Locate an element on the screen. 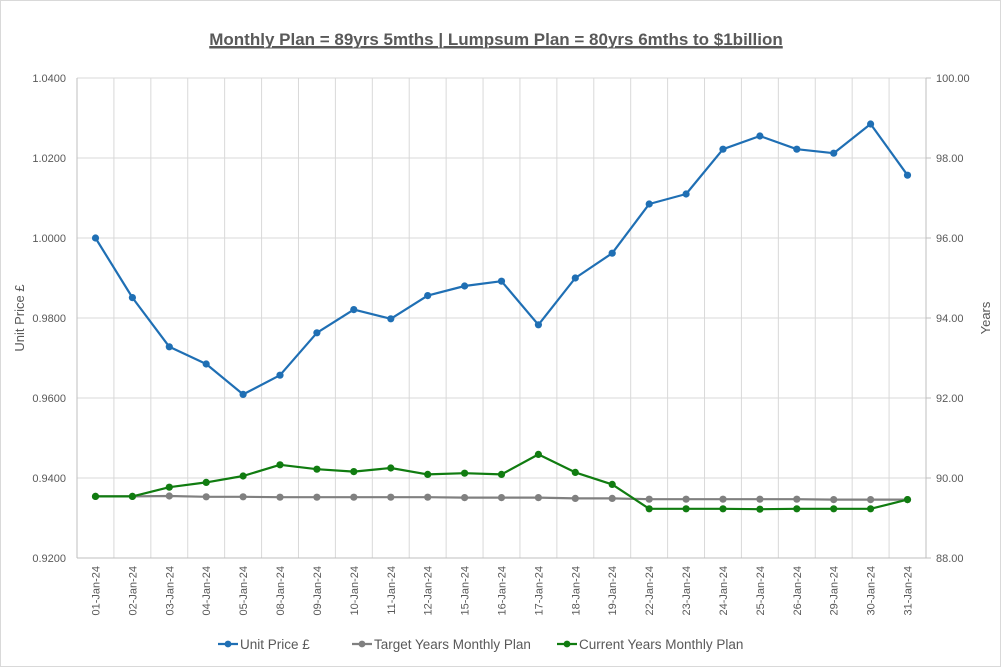 This screenshot has height=667, width=1001. series-target-years-monthly-plan is located at coordinates (501, 498).